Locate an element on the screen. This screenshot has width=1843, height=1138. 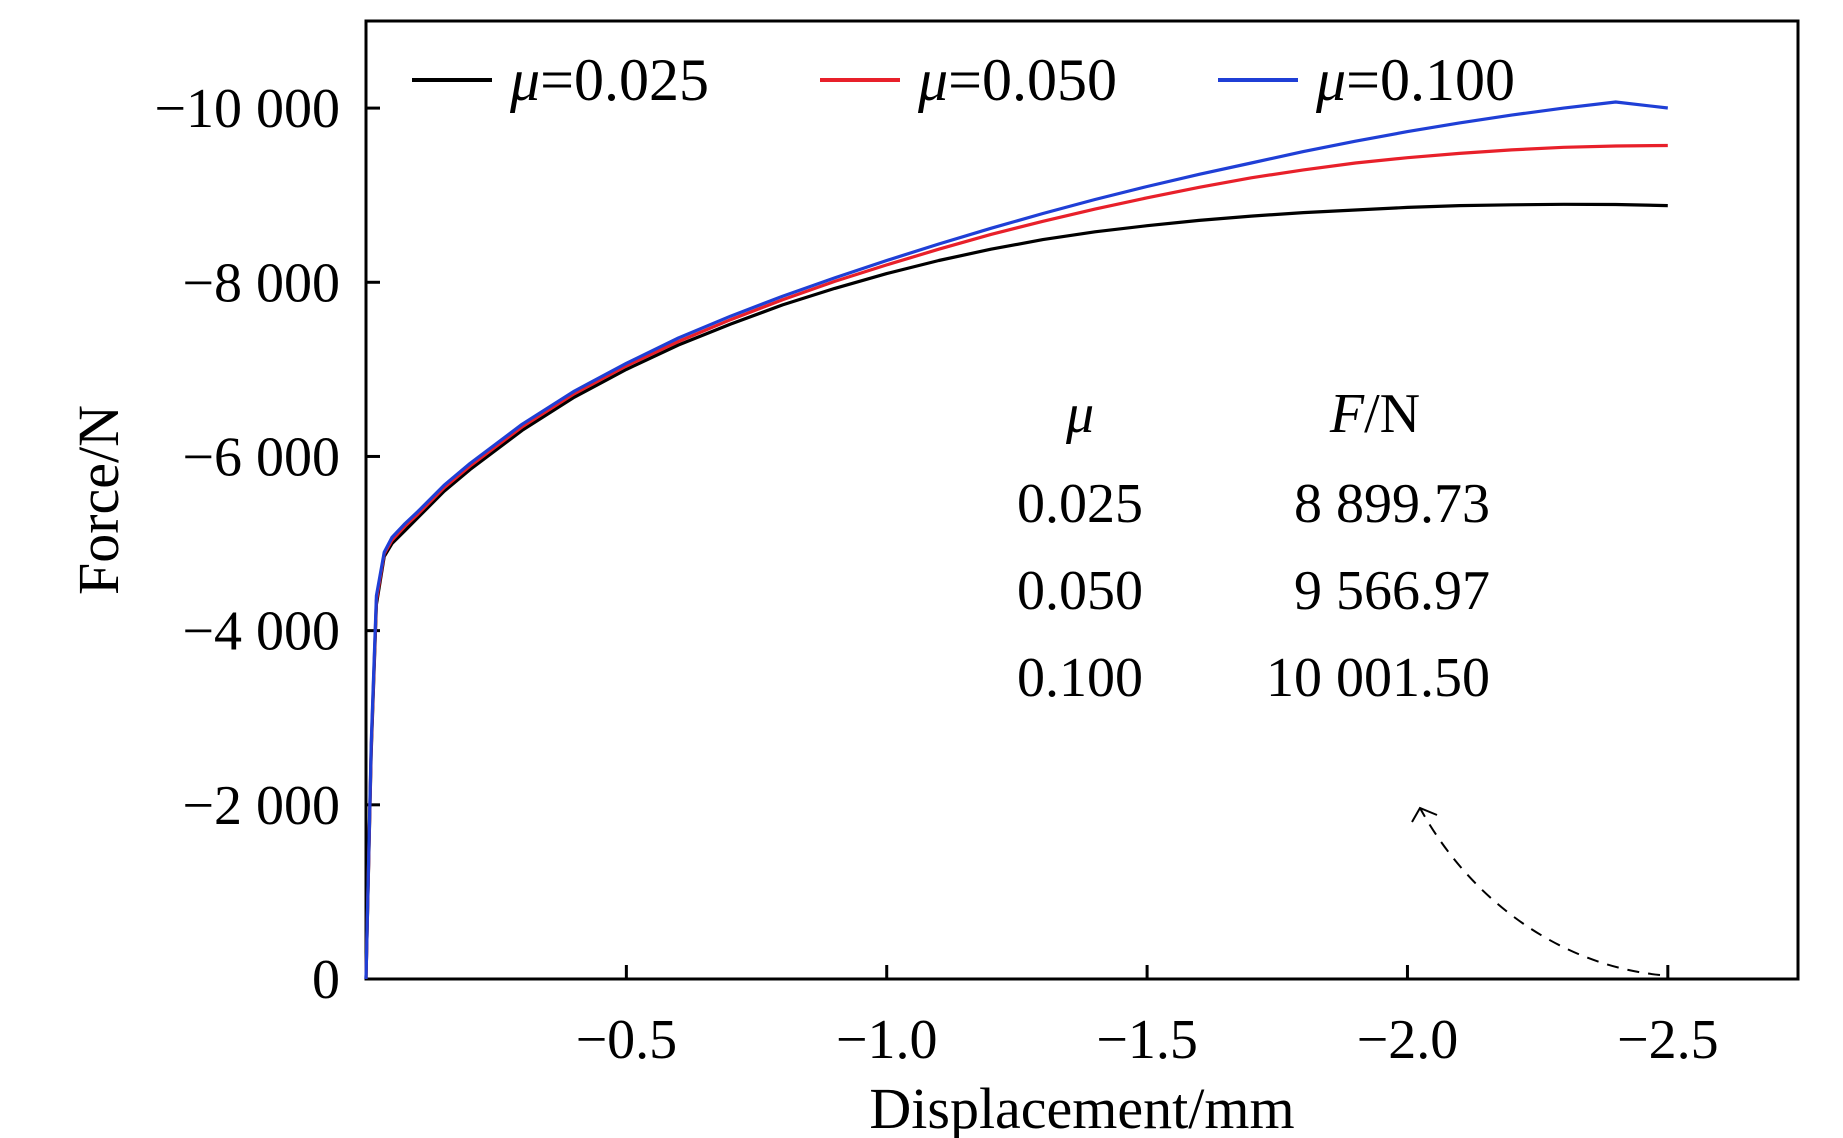
x-tick-label: −1.0 is located at coordinates (887, 1040).